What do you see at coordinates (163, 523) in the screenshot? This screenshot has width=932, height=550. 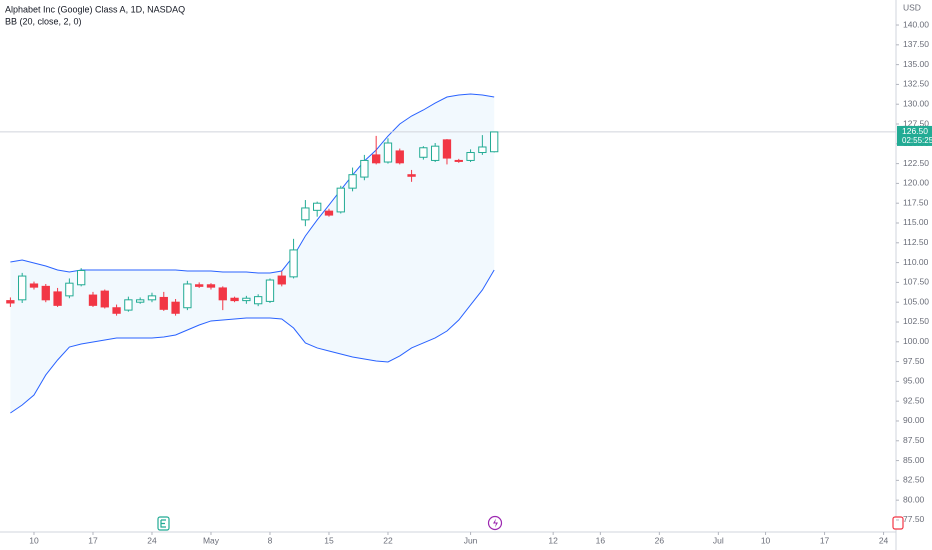 I see `earnings-icon` at bounding box center [163, 523].